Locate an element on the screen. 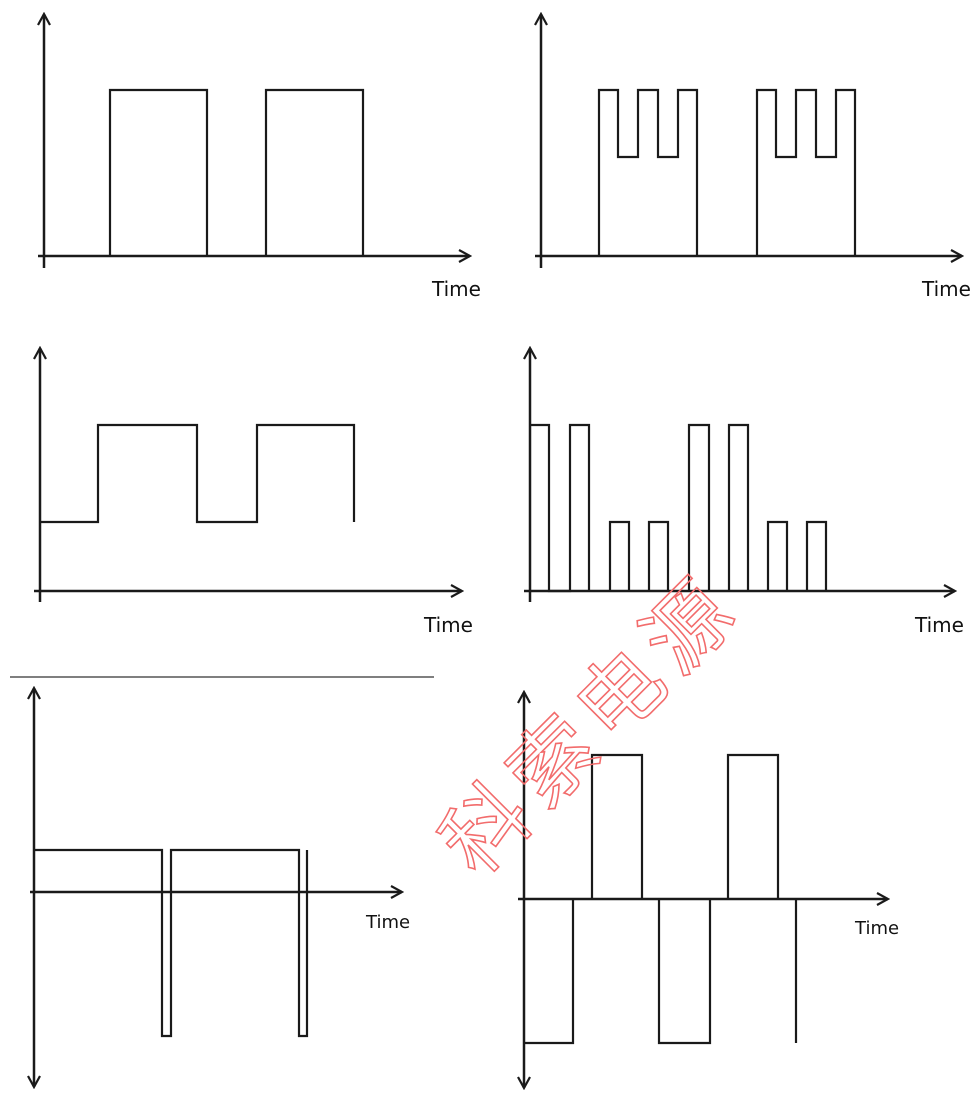 The width and height of the screenshot is (977, 1093). panel-5: Time is located at coordinates (220, 887).